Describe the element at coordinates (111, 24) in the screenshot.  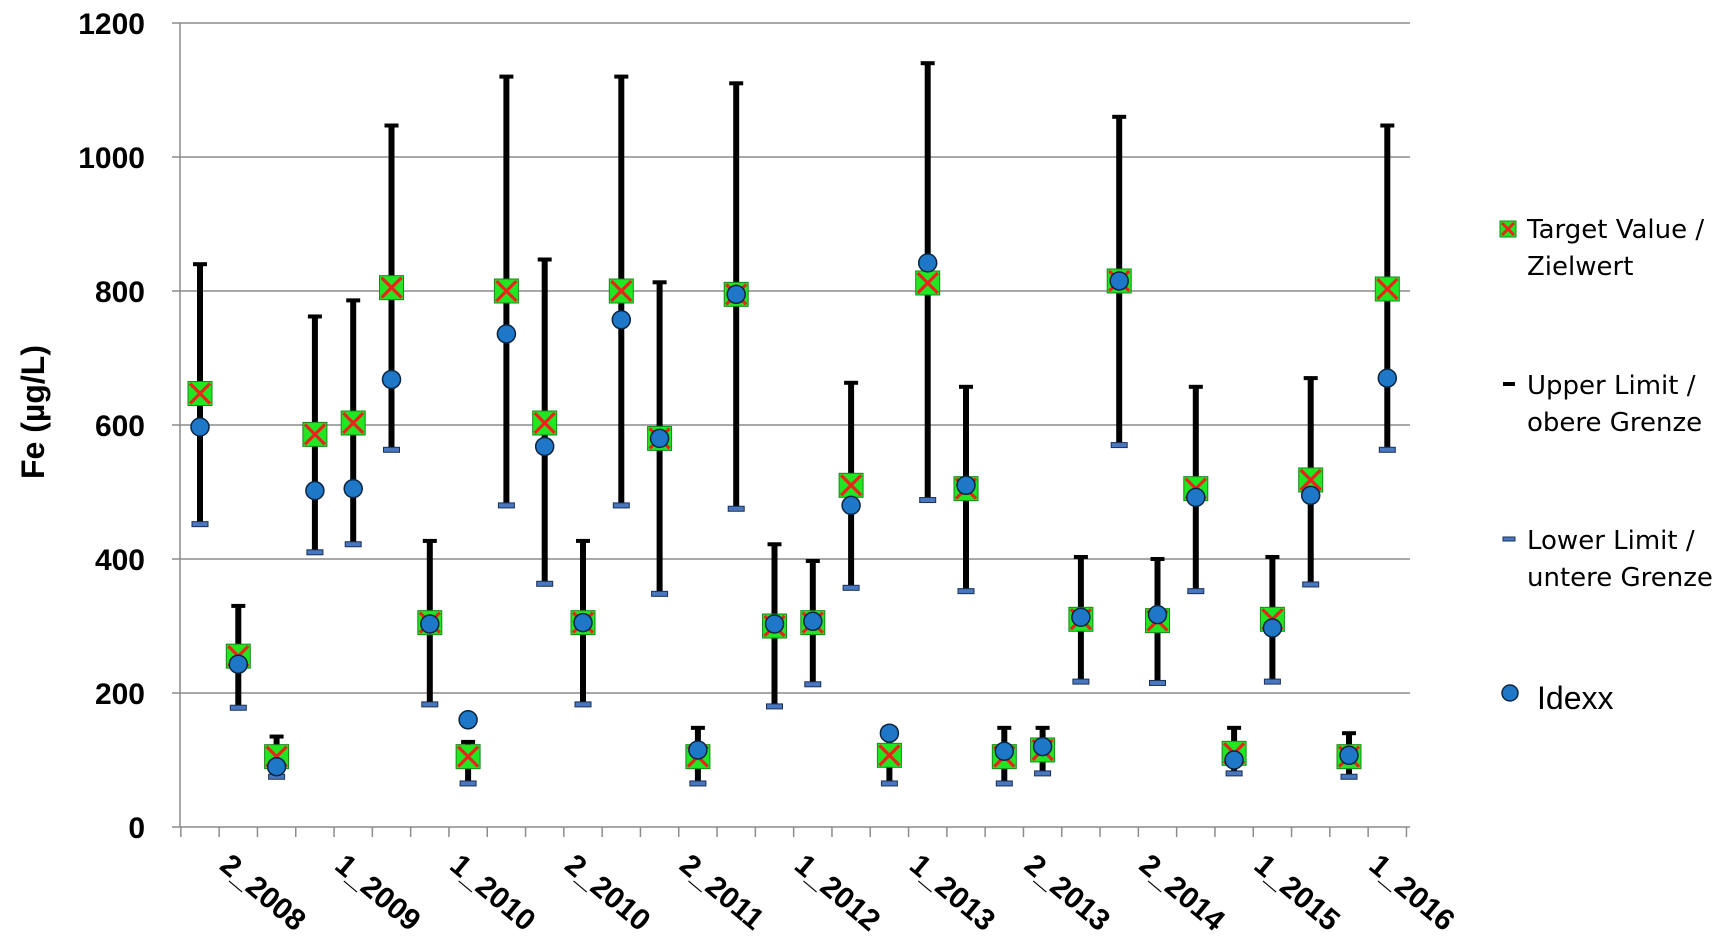
I see `y-tick-label: 1200` at that location.